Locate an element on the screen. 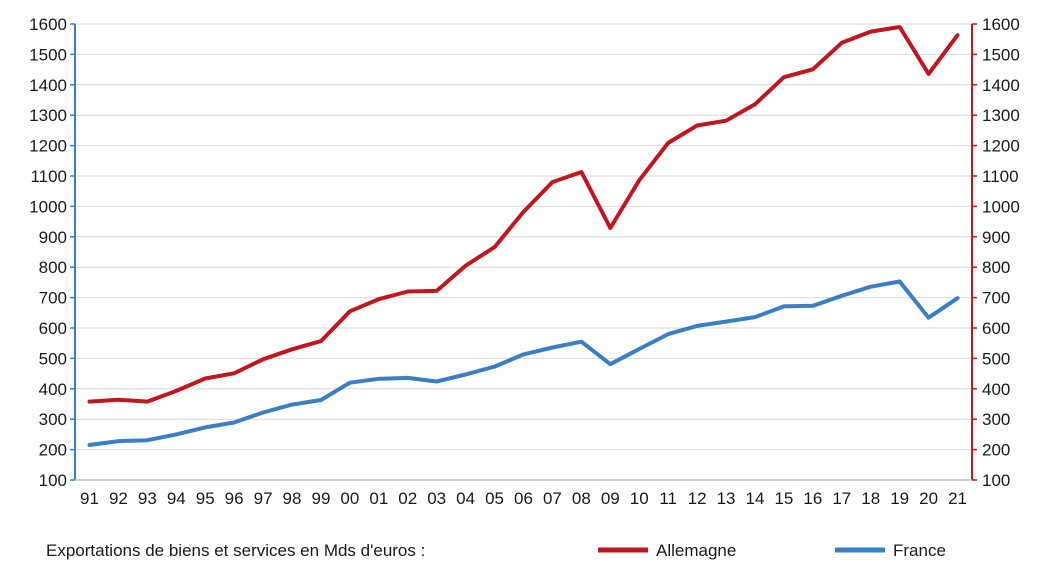  x-tick-label: 92 is located at coordinates (118, 498).